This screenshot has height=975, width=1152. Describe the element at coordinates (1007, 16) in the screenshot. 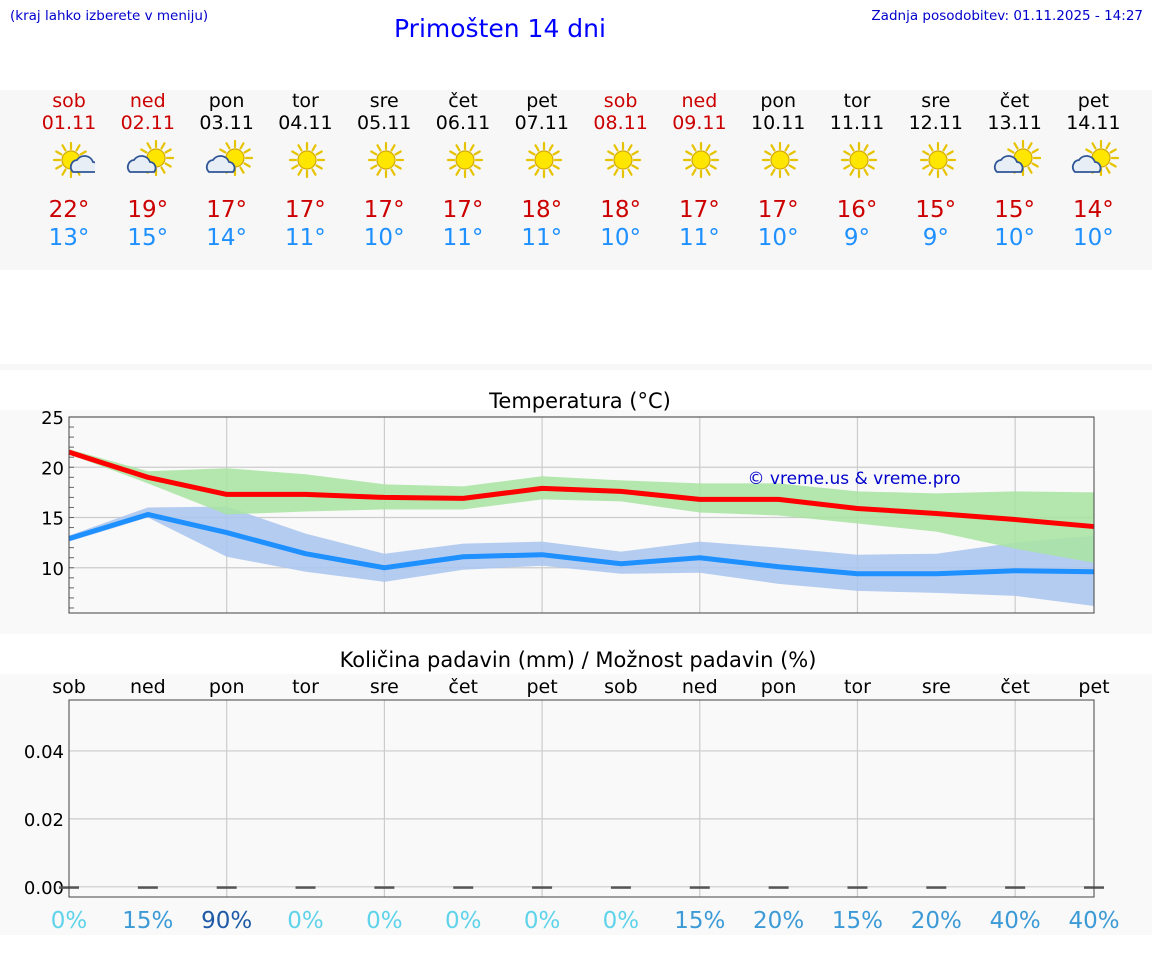

I see `last-updated: Zadnja posodobitev: 01.11.2025 - 14:27` at that location.